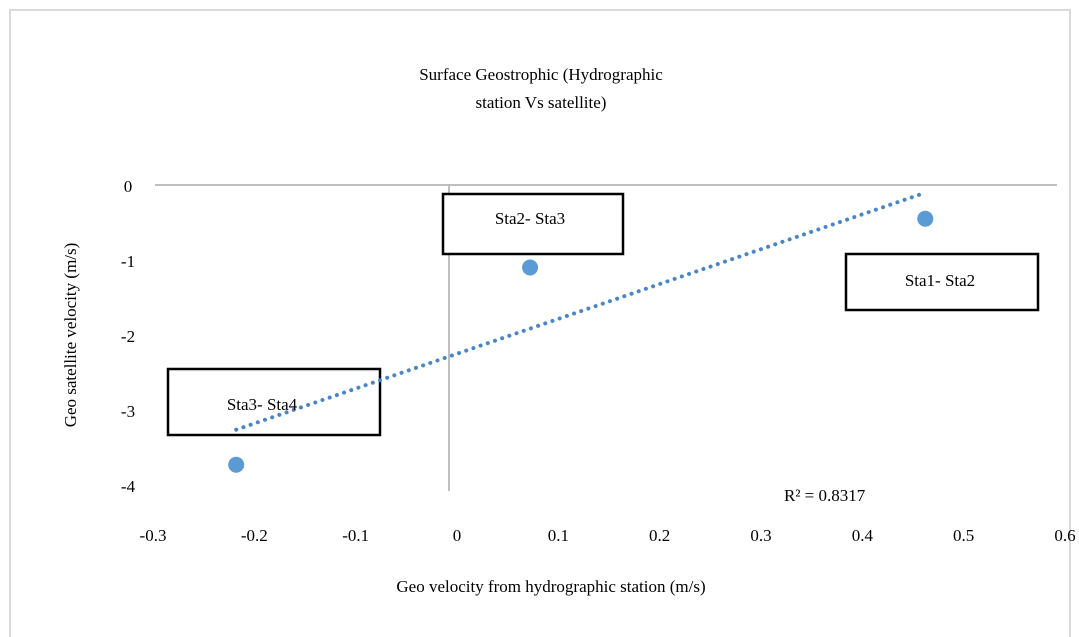 The height and width of the screenshot is (637, 1079). Describe the element at coordinates (262, 404) in the screenshot. I see `annotation-label: Sta3- Sta4` at that location.